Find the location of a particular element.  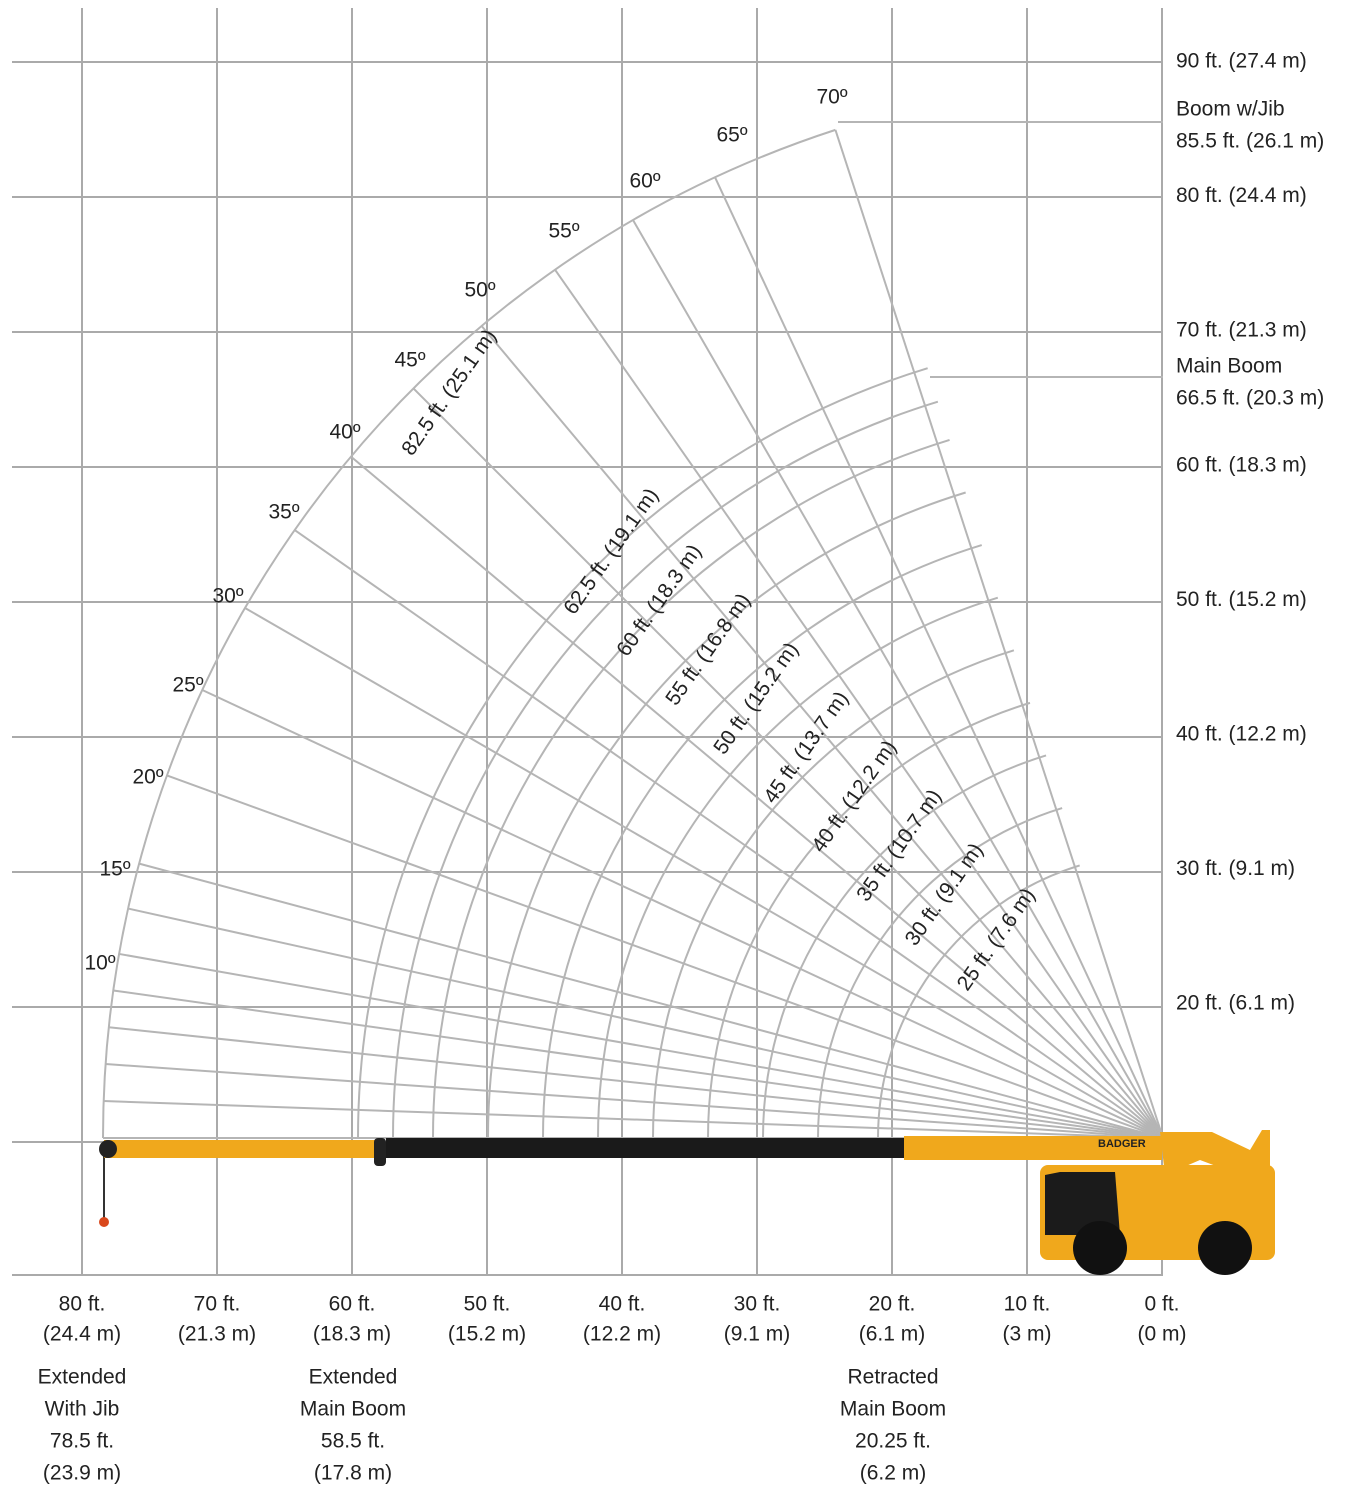

x-label-ft: 80 ft. is located at coordinates (82, 1304).